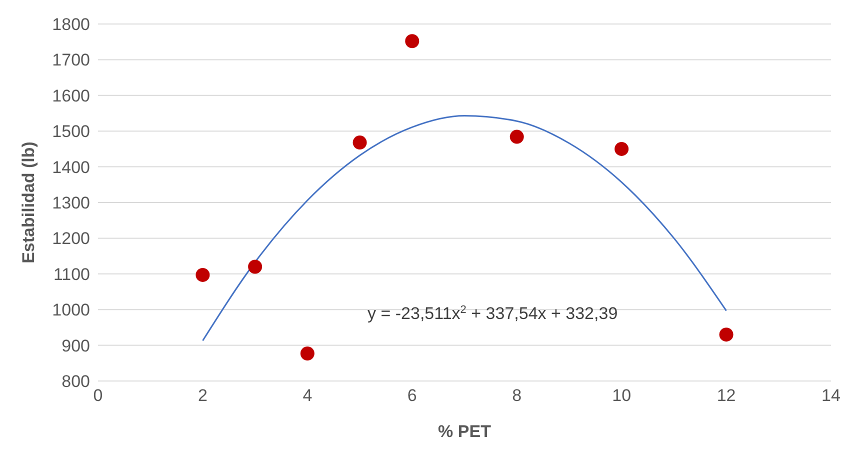 This screenshot has height=459, width=859. What do you see at coordinates (726, 396) in the screenshot?
I see `x-tick-label: 12` at bounding box center [726, 396].